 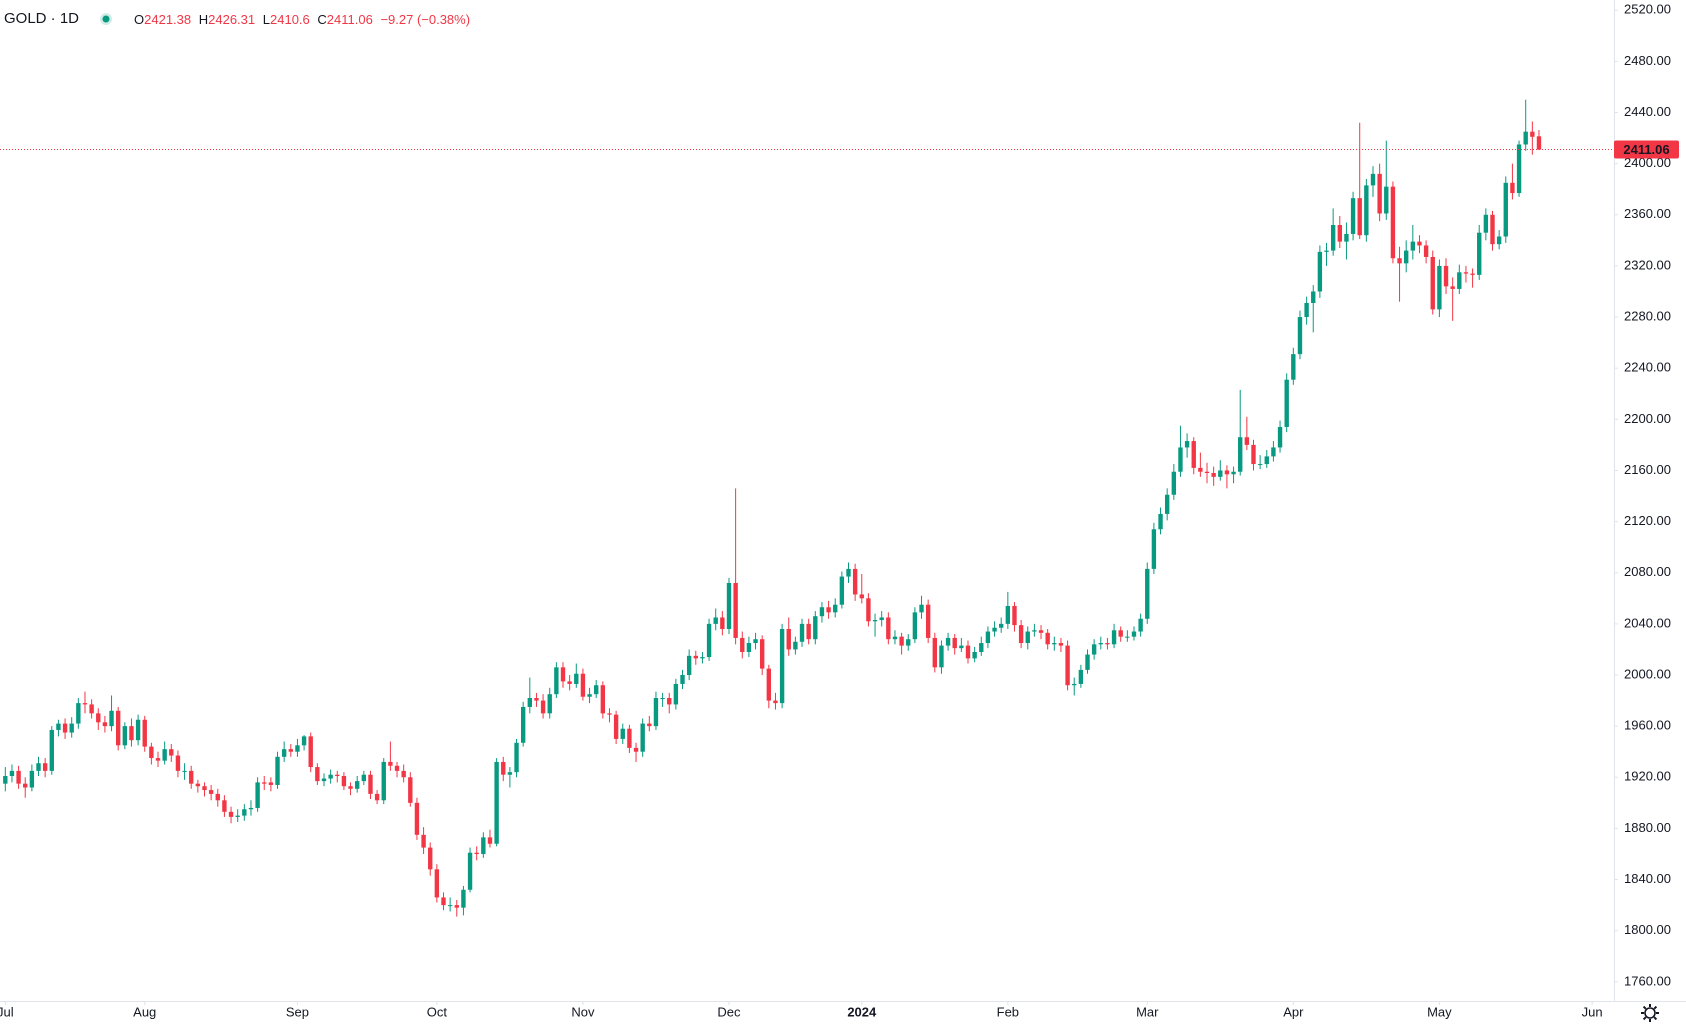 What do you see at coordinates (41, 18) in the screenshot?
I see `symbol-title: GOLD · 1D` at bounding box center [41, 18].